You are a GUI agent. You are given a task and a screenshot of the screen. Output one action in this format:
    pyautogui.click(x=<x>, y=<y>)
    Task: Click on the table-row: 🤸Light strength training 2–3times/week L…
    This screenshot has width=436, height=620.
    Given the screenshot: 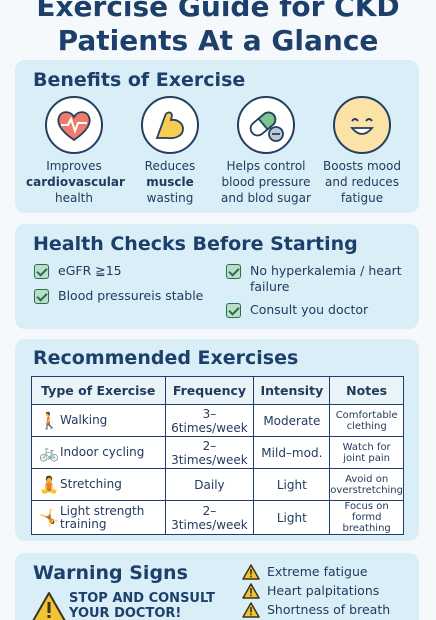 What is the action you would take?
    pyautogui.click(x=217, y=517)
    